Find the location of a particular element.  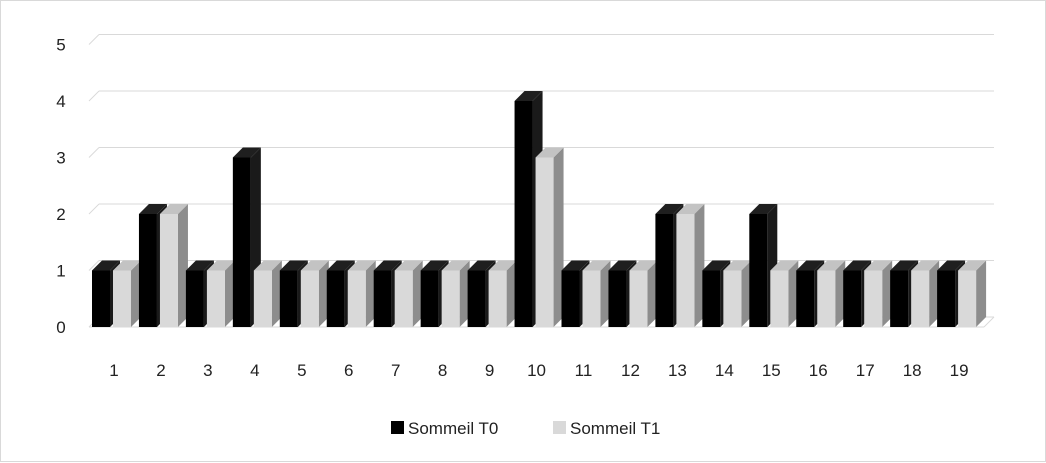

legend-swatch is located at coordinates (559, 427).